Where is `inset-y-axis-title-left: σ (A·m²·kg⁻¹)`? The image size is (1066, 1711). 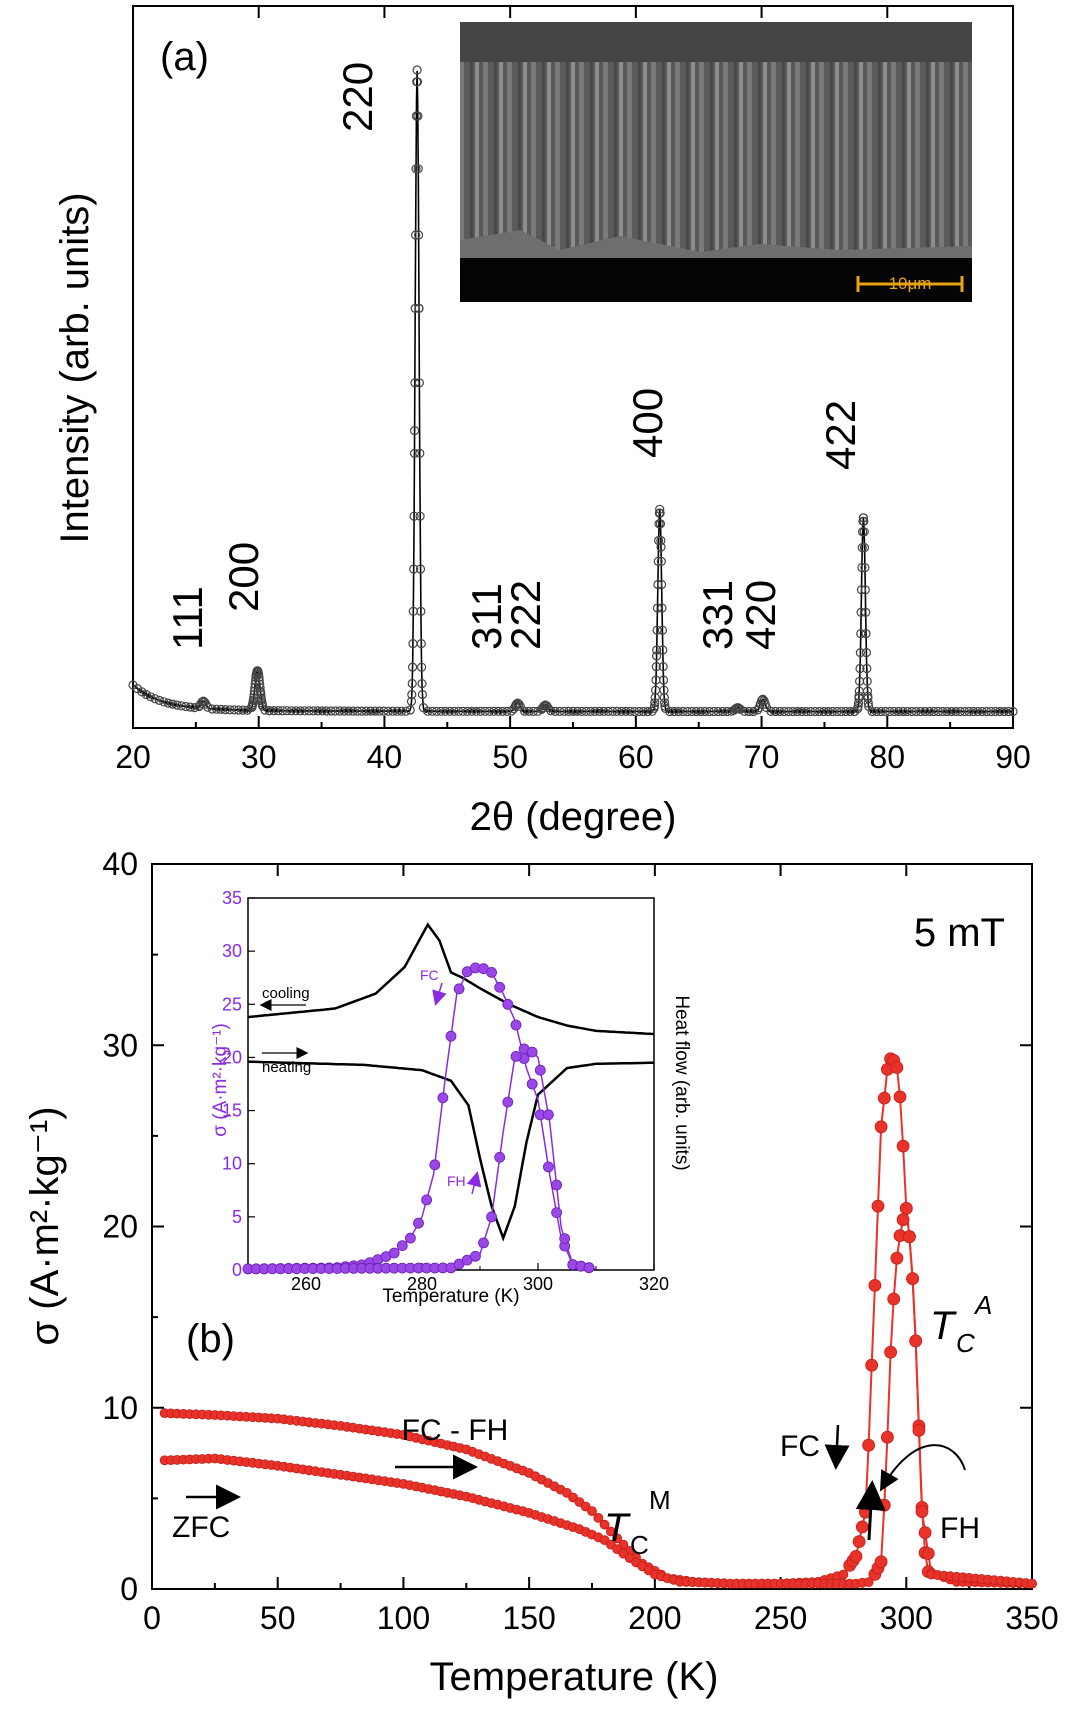 inset-y-axis-title-left: σ (A·m²·kg⁻¹) is located at coordinates (220, 1080).